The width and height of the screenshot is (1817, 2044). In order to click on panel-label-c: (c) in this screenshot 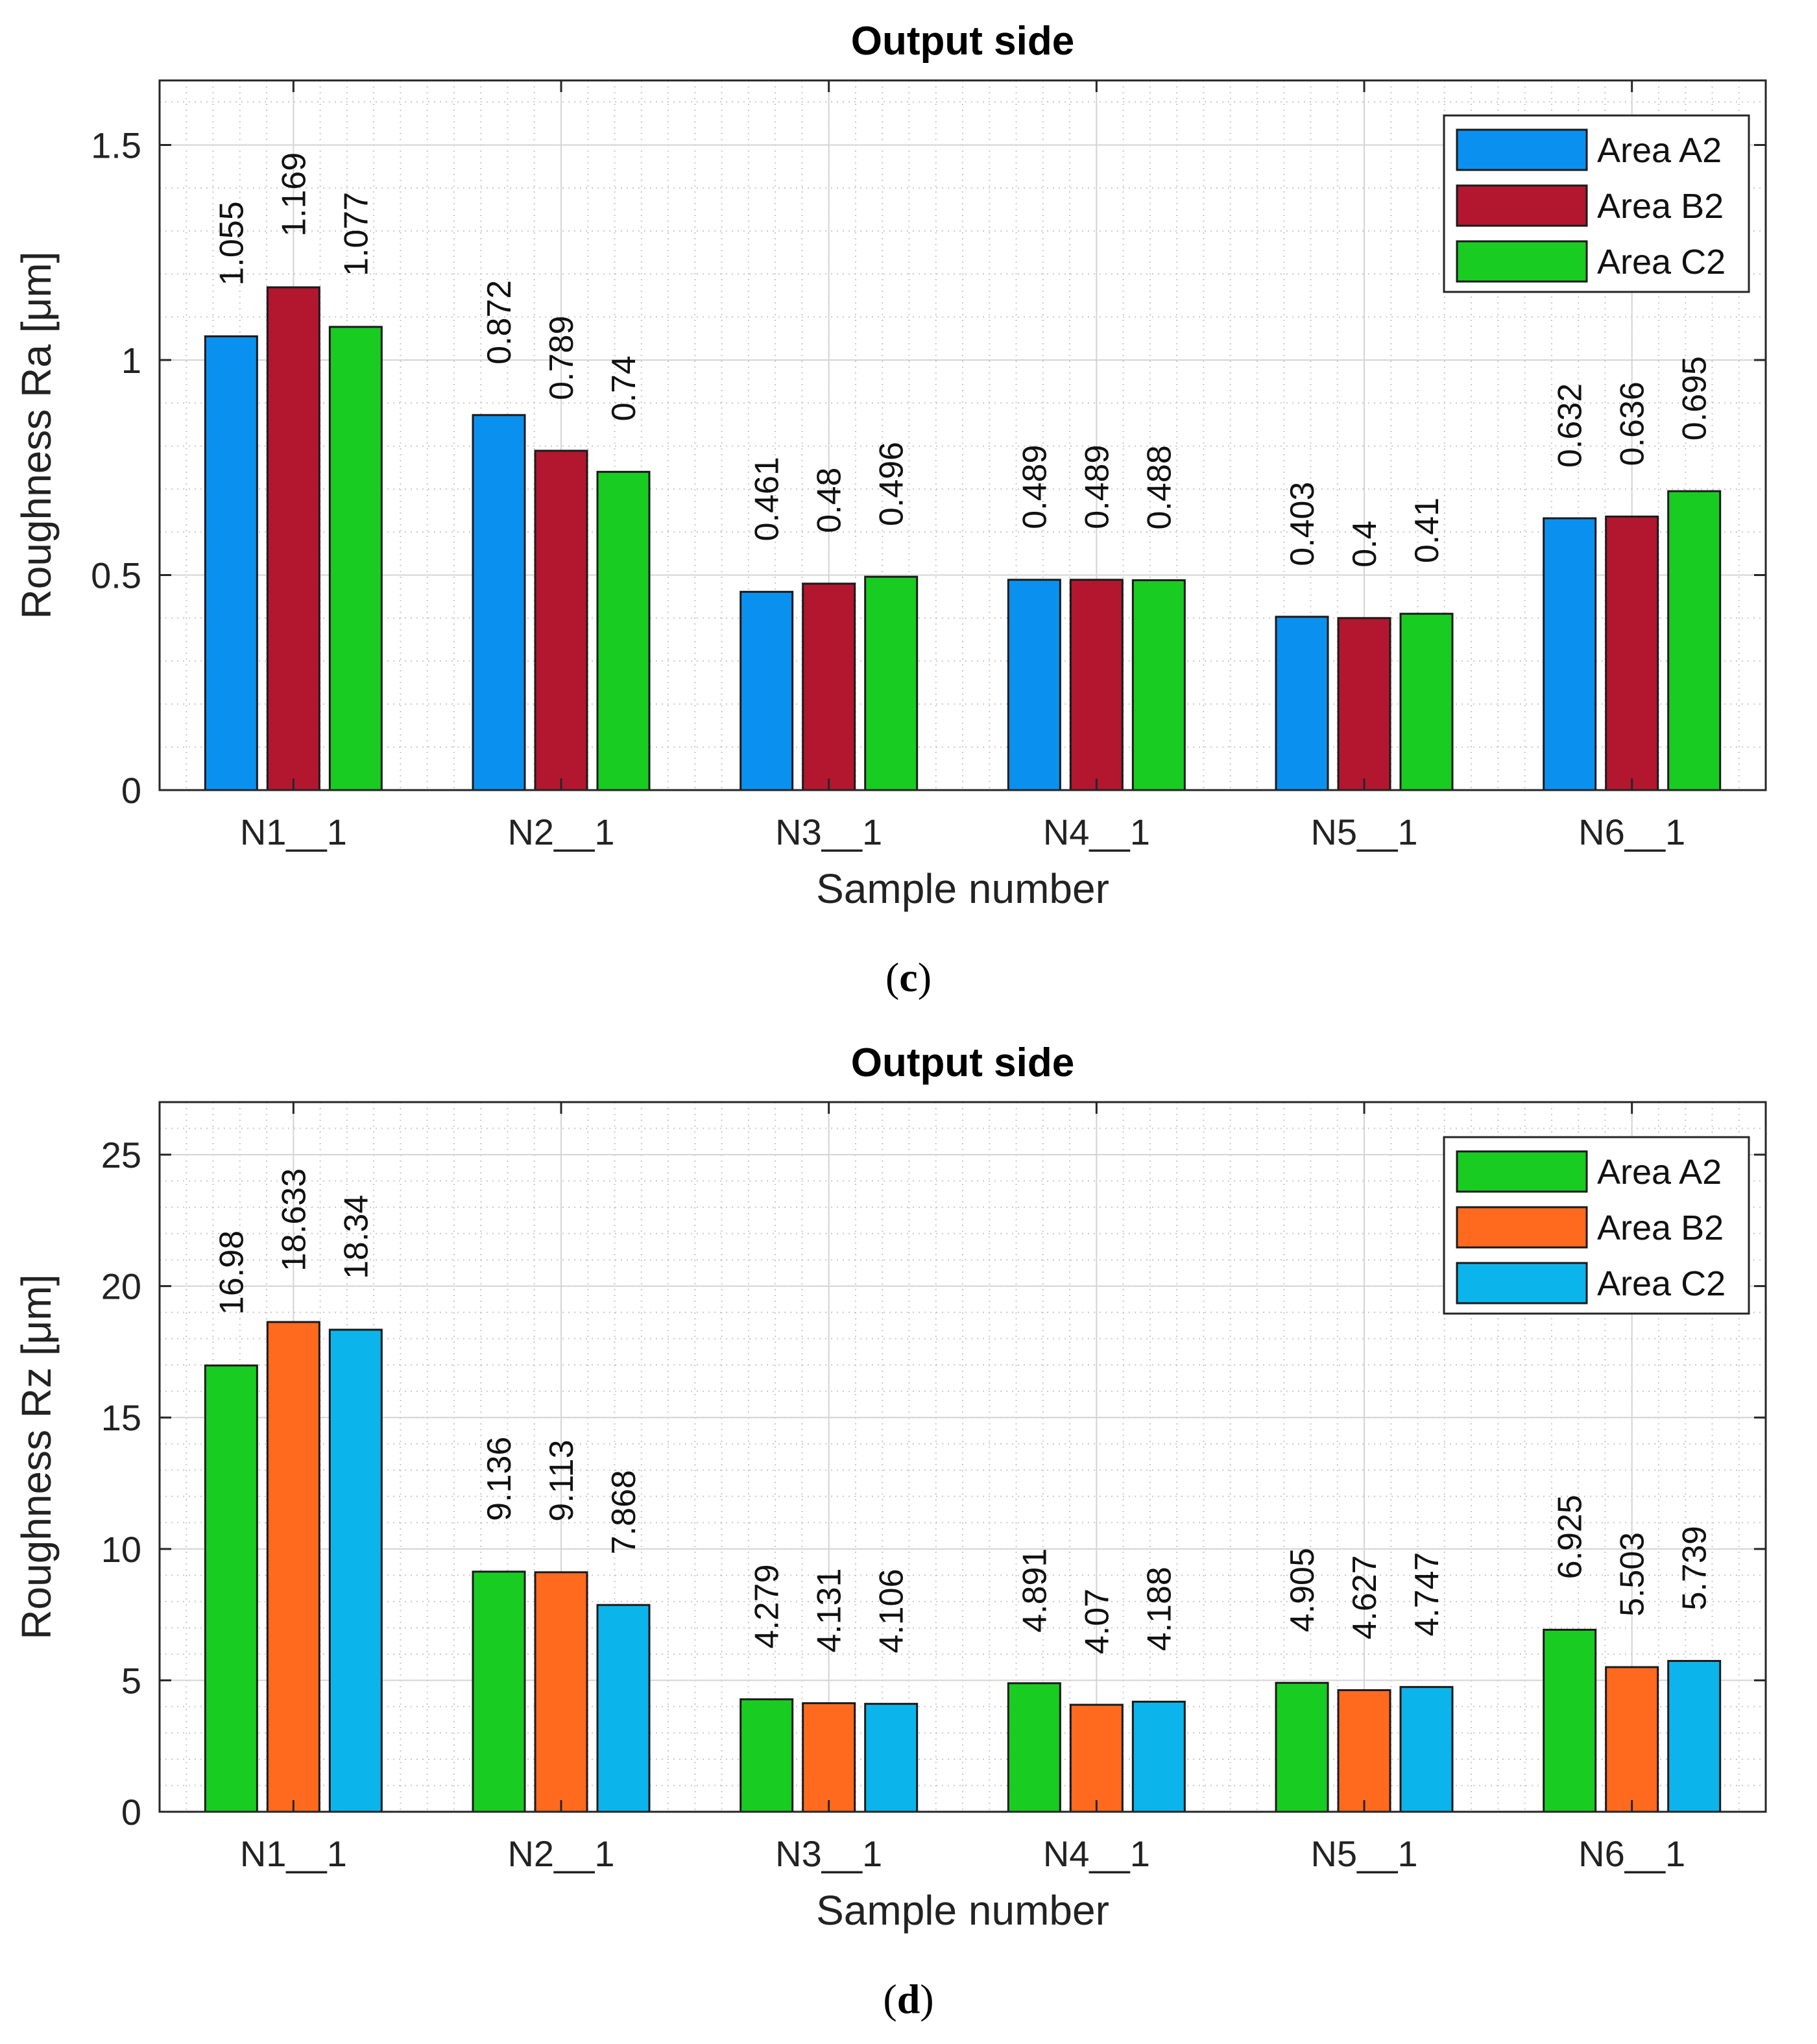, I will do `click(908, 977)`.